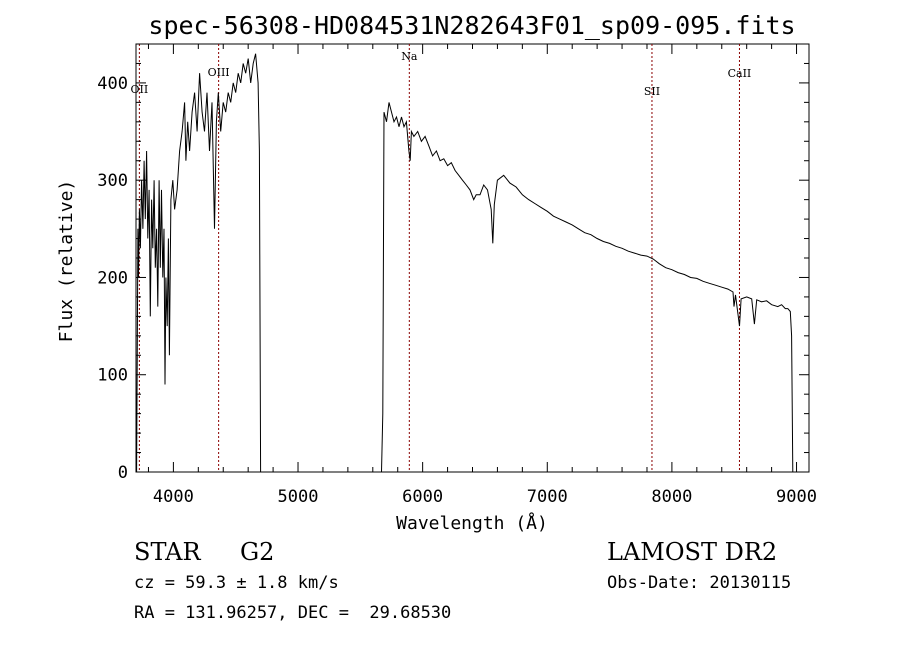 The width and height of the screenshot is (900, 649). Describe the element at coordinates (547, 497) in the screenshot. I see `x-tick-label: 7000` at that location.